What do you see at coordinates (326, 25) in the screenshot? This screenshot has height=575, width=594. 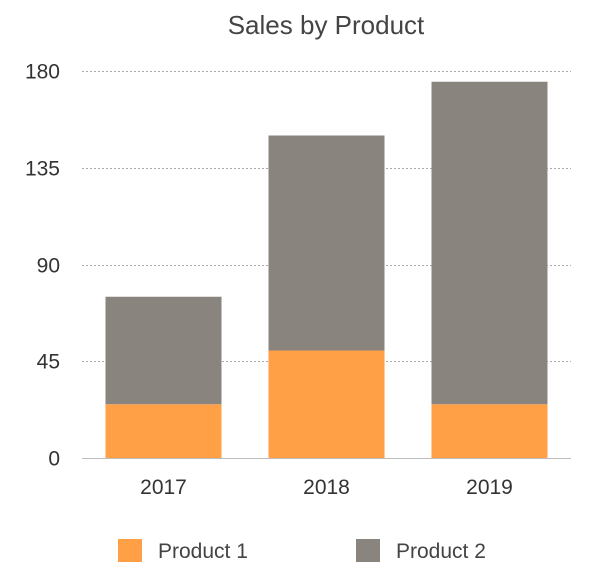 I see `chart-title: Sales by Product` at bounding box center [326, 25].